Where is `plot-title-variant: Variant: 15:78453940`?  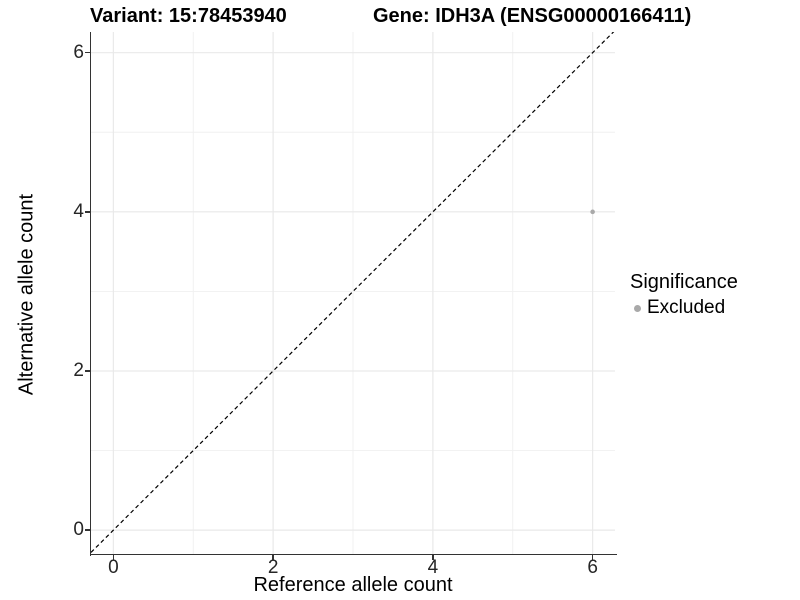 plot-title-variant: Variant: 15:78453940 is located at coordinates (188, 16).